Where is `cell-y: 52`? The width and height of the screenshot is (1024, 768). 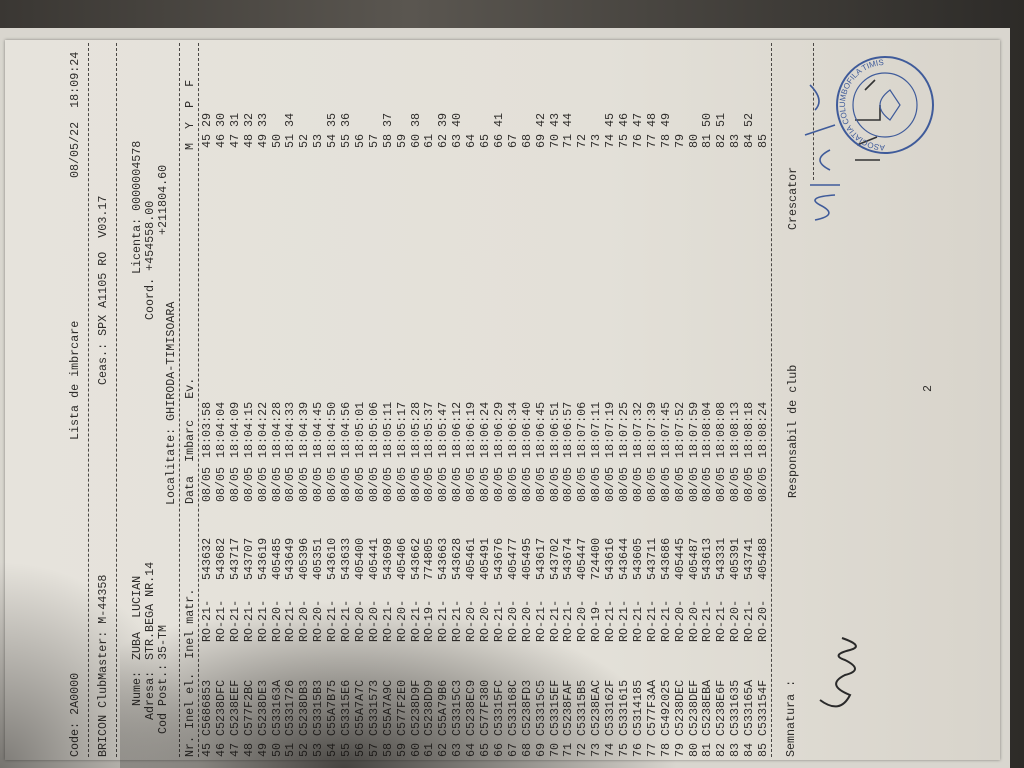
cell-y: 52 is located at coordinates (749, 119).